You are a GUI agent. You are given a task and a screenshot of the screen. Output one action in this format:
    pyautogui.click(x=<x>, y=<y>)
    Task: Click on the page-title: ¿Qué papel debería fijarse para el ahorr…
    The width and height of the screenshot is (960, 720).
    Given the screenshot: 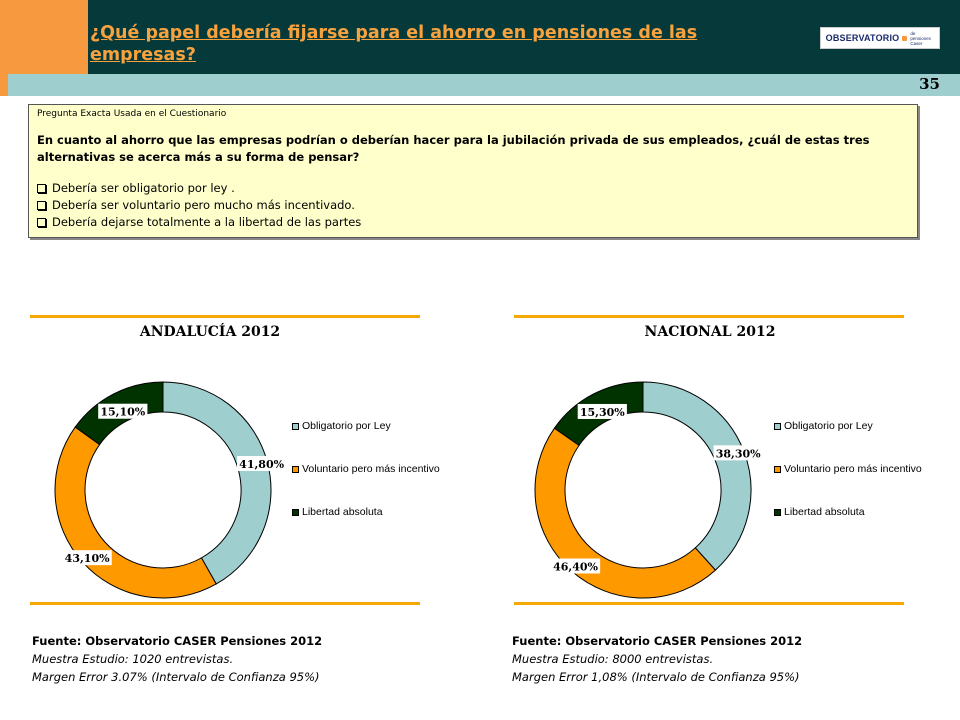 What is the action you would take?
    pyautogui.click(x=394, y=44)
    